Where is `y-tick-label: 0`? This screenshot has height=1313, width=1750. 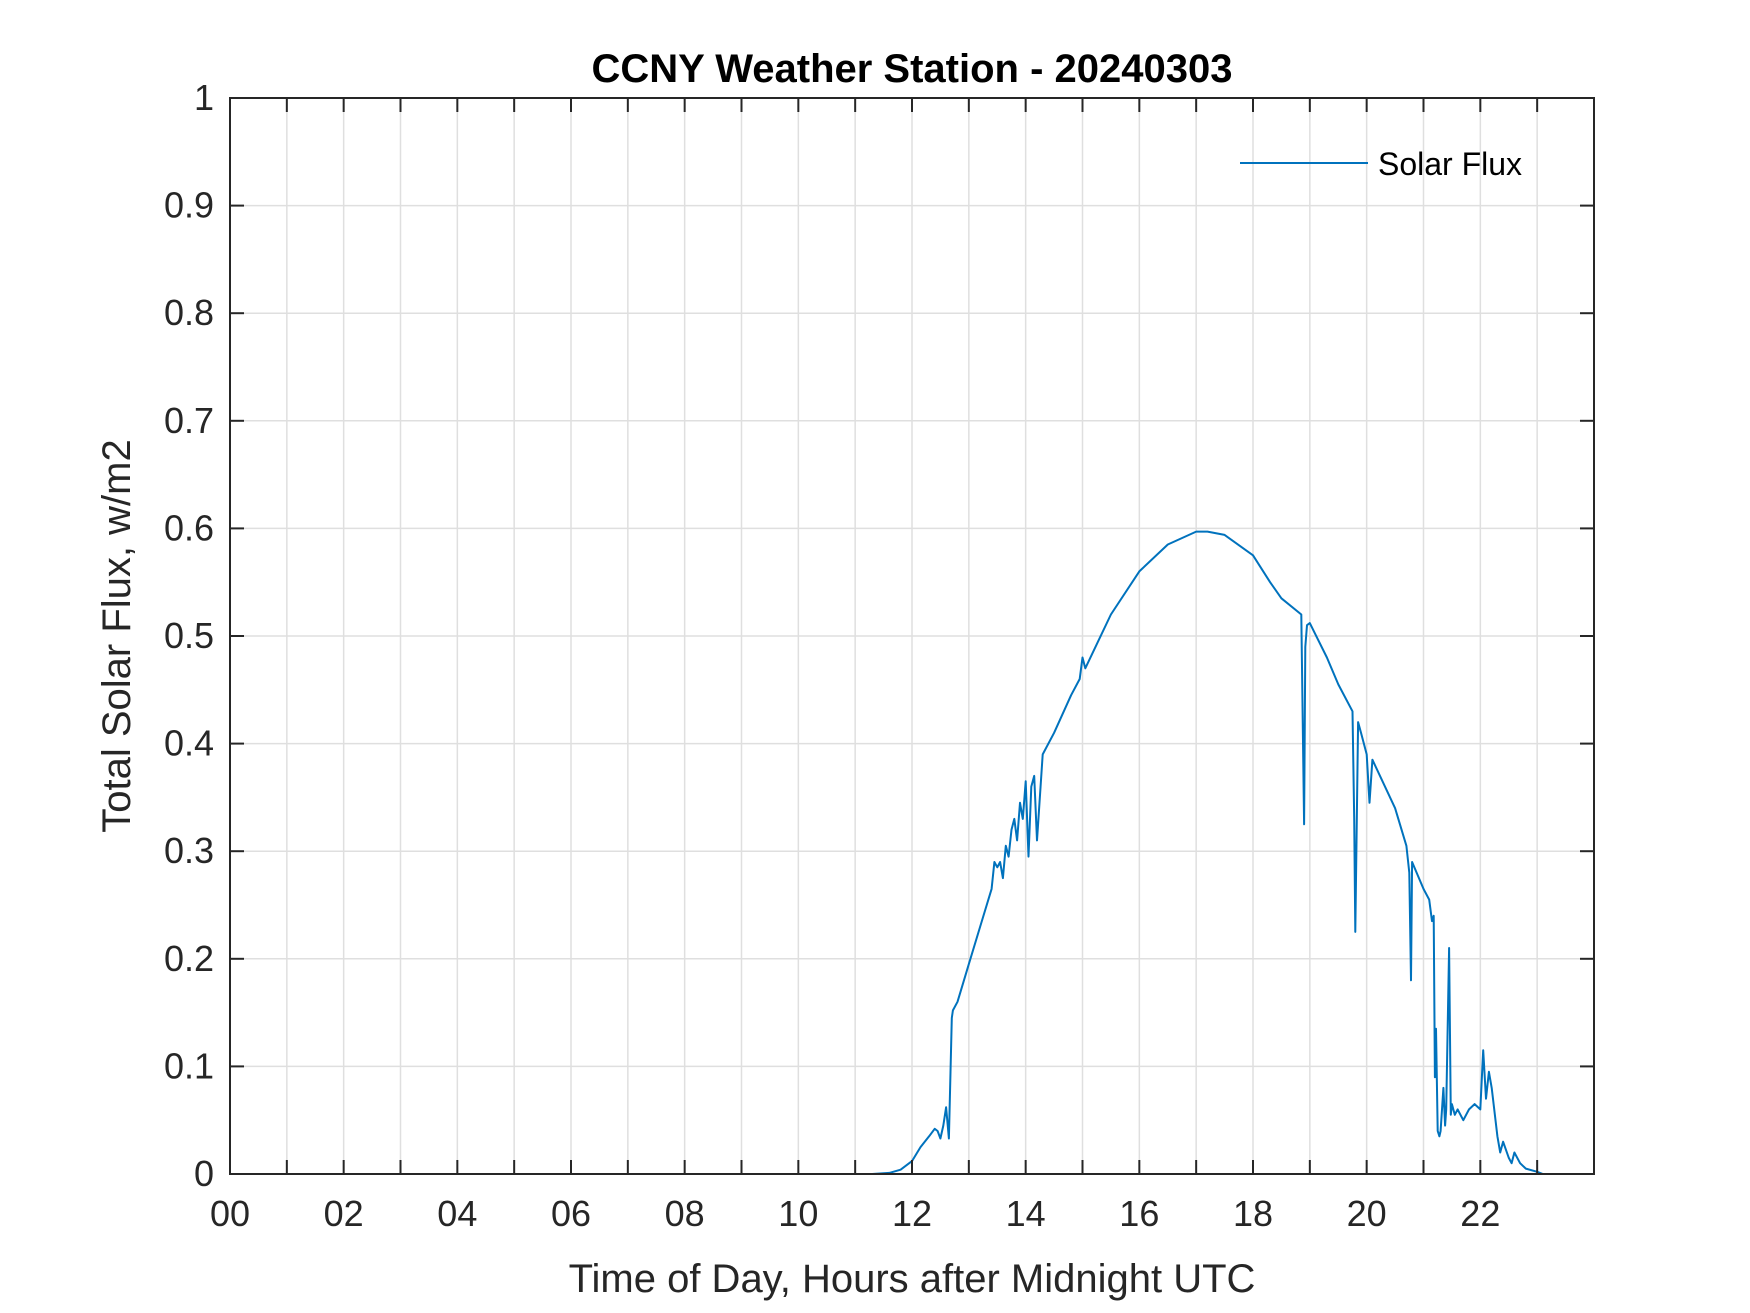
y-tick-label: 0 is located at coordinates (204, 1173).